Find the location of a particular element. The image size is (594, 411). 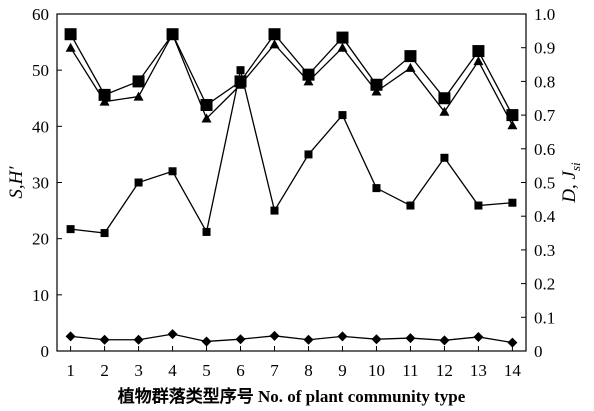

y-left-tick-label: 50 is located at coordinates (40, 70).